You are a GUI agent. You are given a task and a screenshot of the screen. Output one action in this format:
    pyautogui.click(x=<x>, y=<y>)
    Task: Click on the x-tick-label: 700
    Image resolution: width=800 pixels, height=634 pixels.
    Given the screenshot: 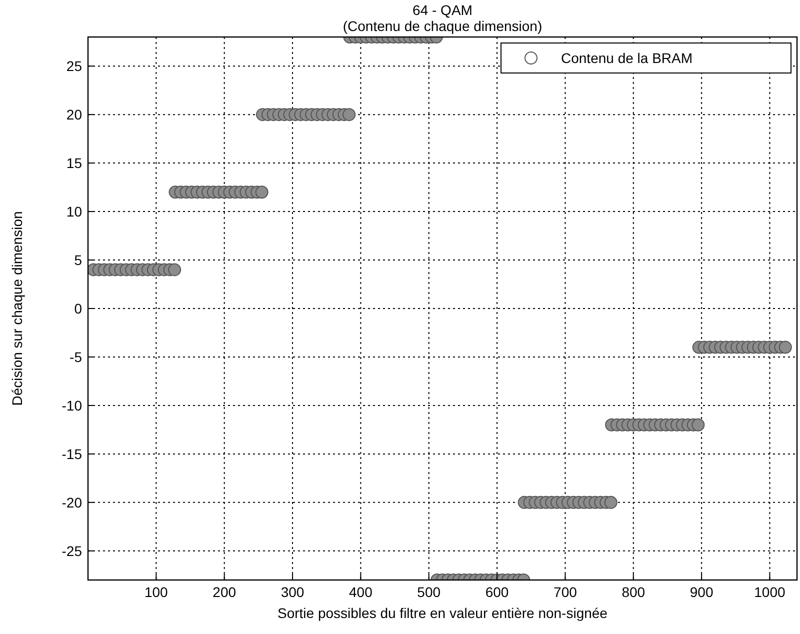 What is the action you would take?
    pyautogui.click(x=566, y=592)
    